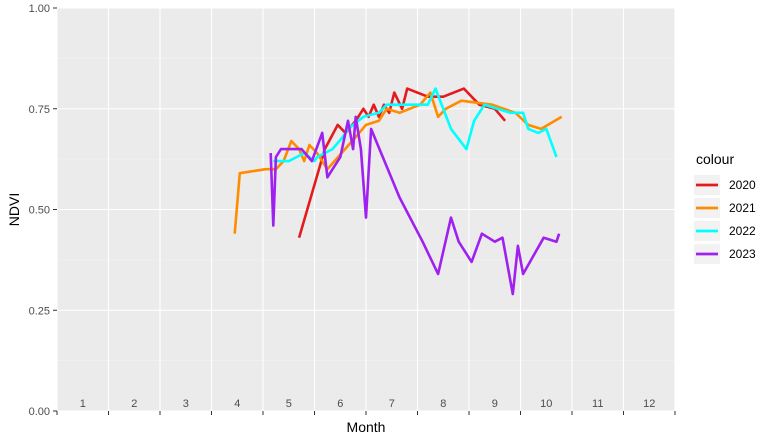  I want to click on y-tick-label: 0.25, so click(39, 311).